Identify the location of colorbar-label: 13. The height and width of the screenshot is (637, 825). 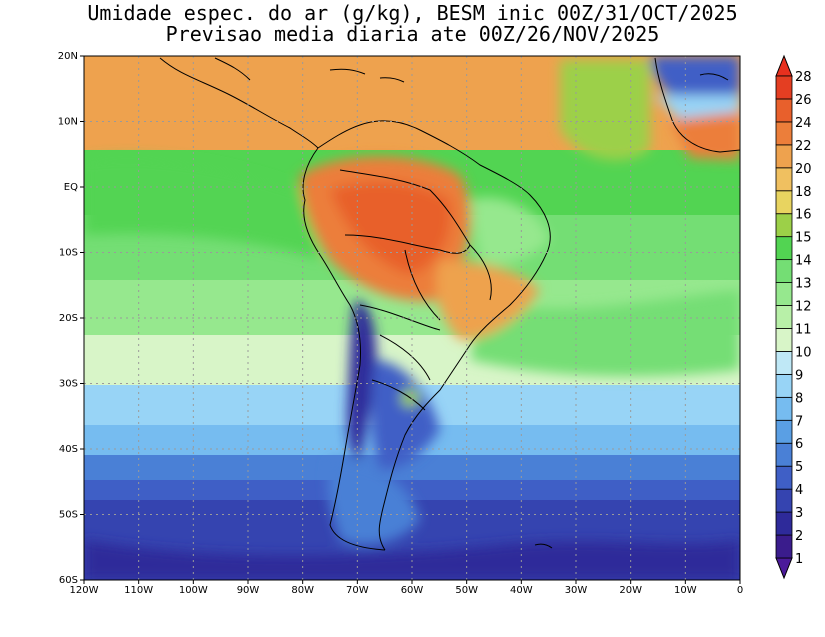
(803, 284).